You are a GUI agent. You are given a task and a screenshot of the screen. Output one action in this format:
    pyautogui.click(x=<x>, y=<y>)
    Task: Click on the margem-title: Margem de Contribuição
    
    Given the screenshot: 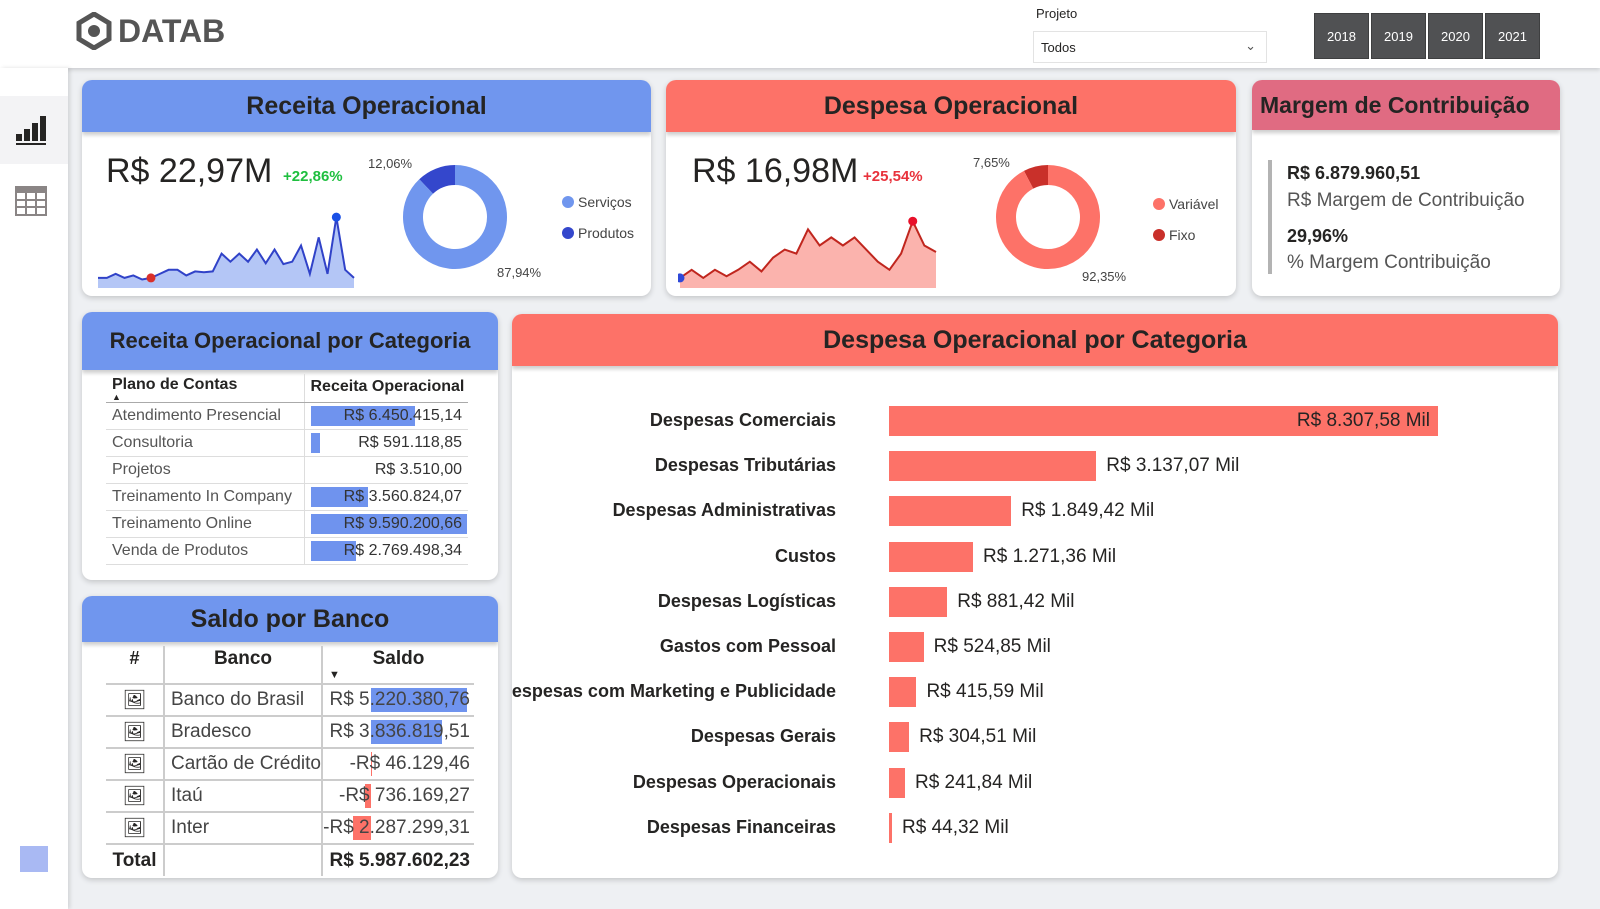 What is the action you would take?
    pyautogui.click(x=1406, y=105)
    